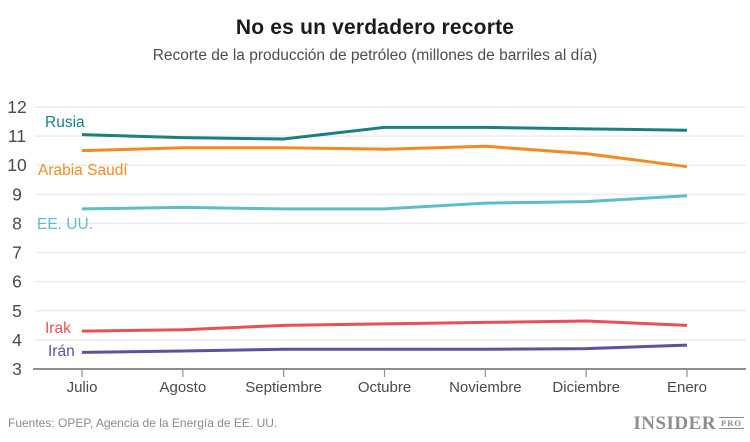 The image size is (750, 442). Describe the element at coordinates (485, 387) in the screenshot. I see `x-axis-month-label: Noviembre` at that location.